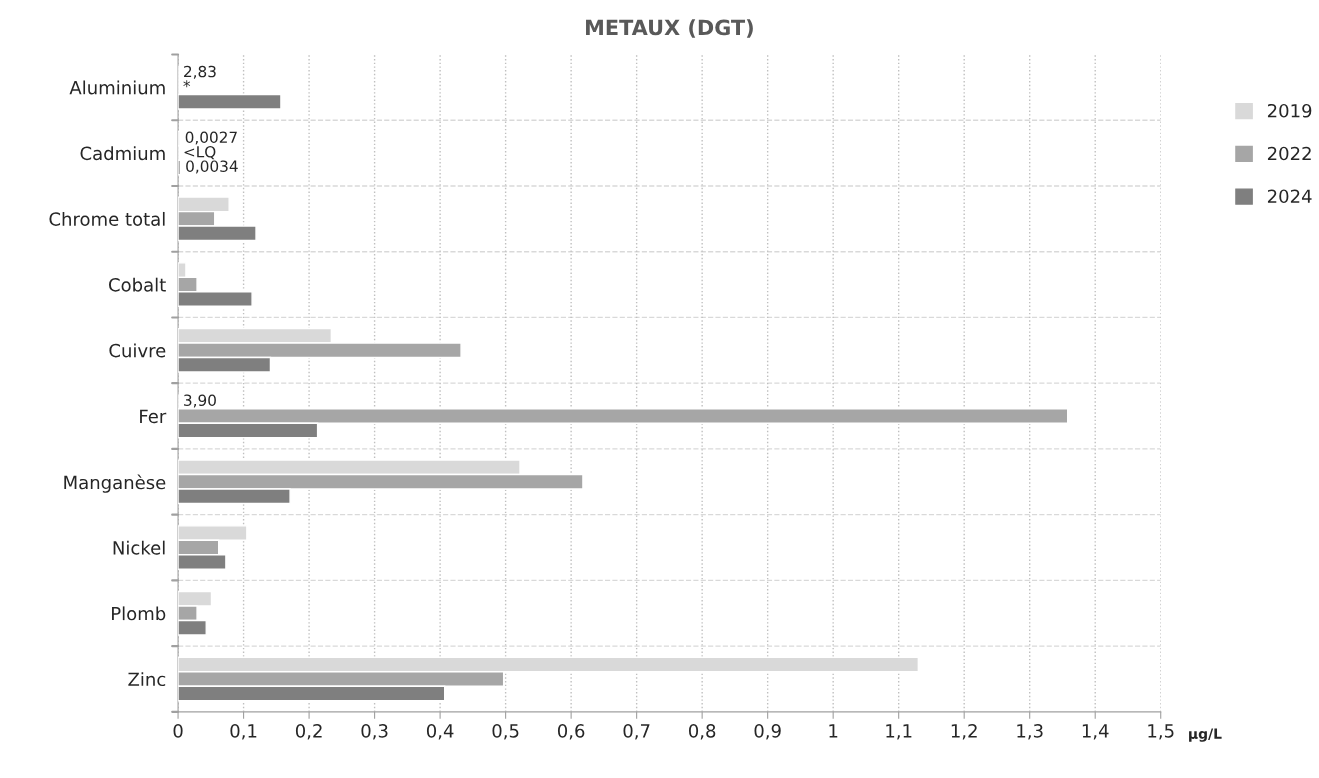 Image resolution: width=1319 pixels, height=778 pixels. I want to click on x-tick-label: 0,6, so click(571, 731).